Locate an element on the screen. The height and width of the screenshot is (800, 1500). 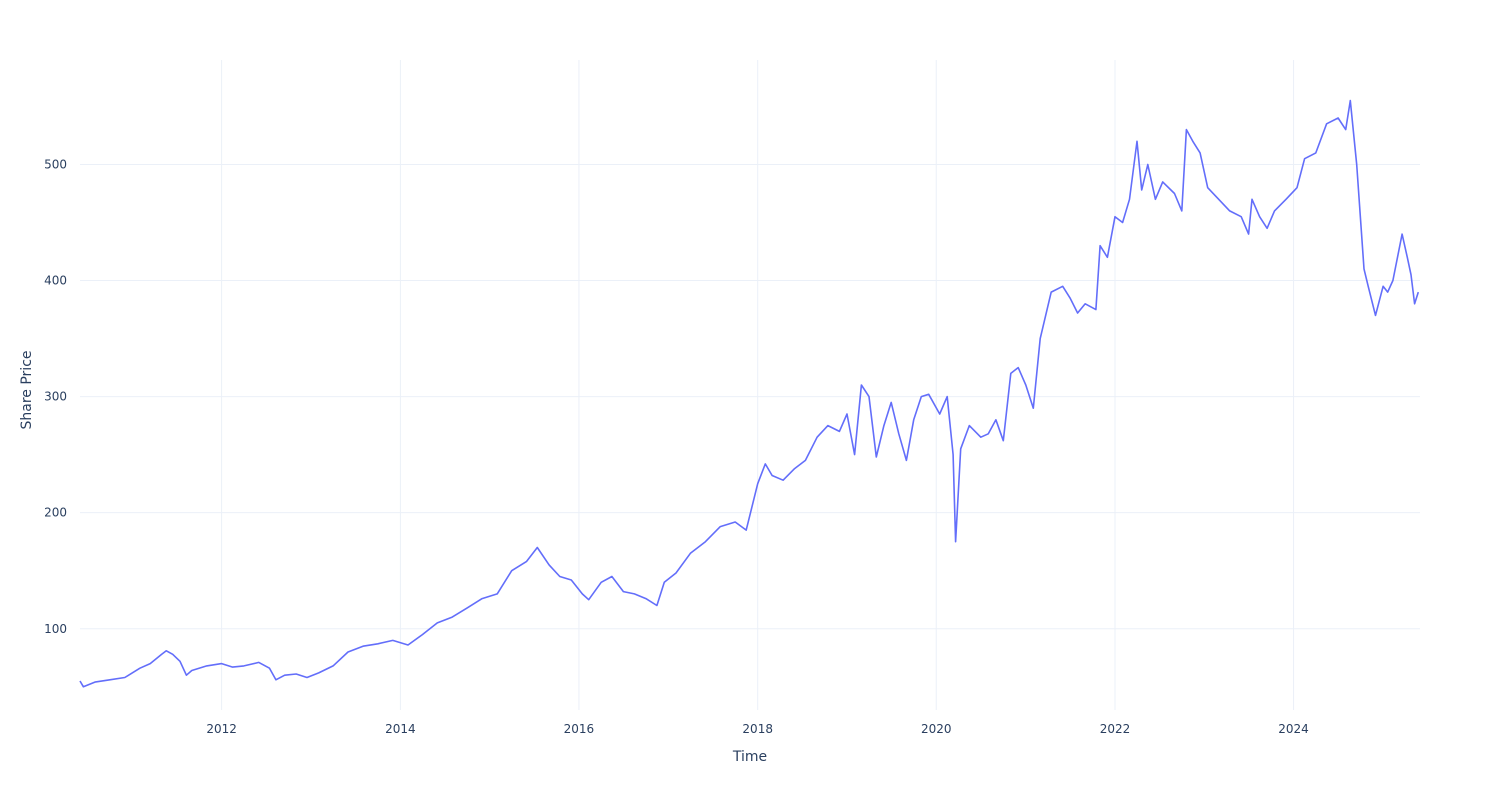
x-axis-title: Time is located at coordinates (749, 757).